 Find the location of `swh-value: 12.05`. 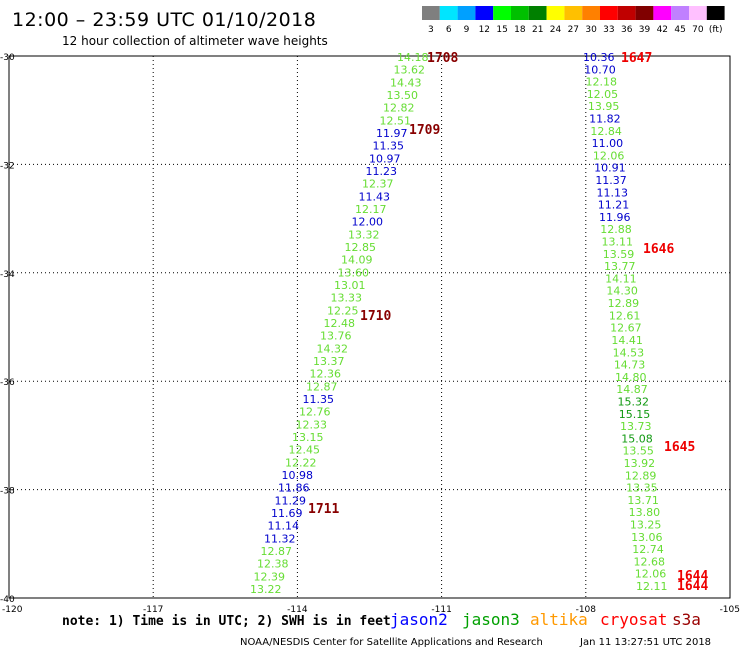

swh-value: 12.05 is located at coordinates (603, 94).